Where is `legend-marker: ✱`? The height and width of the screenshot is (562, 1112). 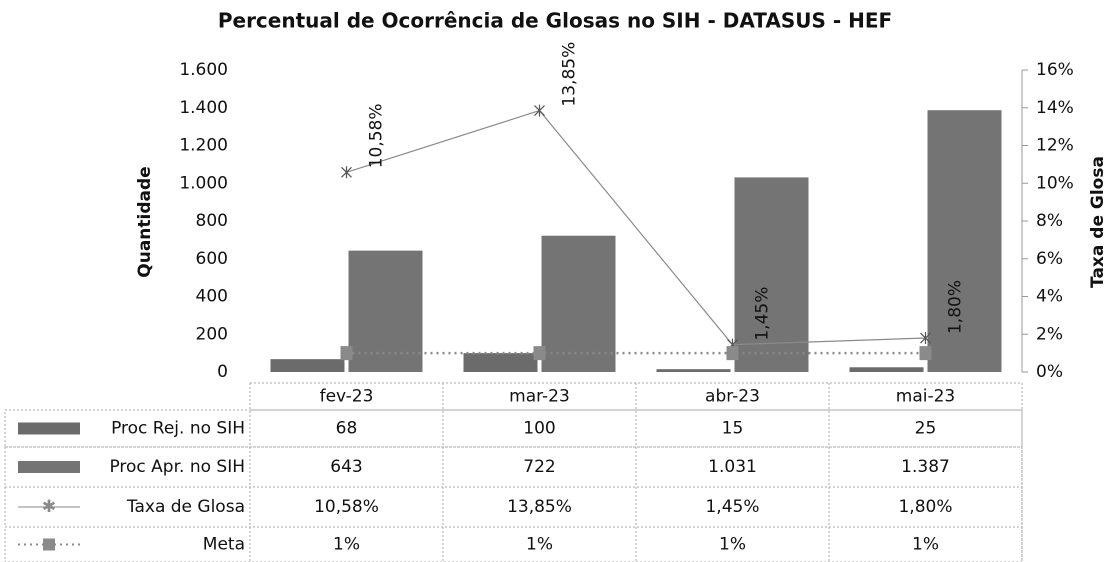 legend-marker: ✱ is located at coordinates (49, 507).